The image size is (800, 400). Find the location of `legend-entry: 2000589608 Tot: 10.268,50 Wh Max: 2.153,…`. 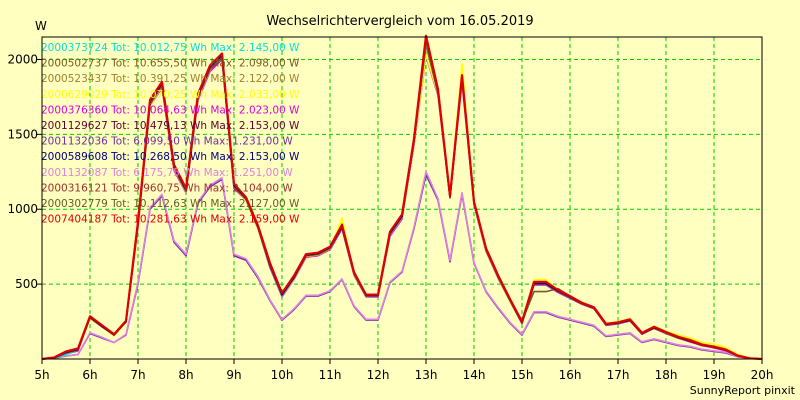

legend-entry: 2000589608 Tot: 10.268,50 Wh Max: 2.153,… is located at coordinates (170, 157).